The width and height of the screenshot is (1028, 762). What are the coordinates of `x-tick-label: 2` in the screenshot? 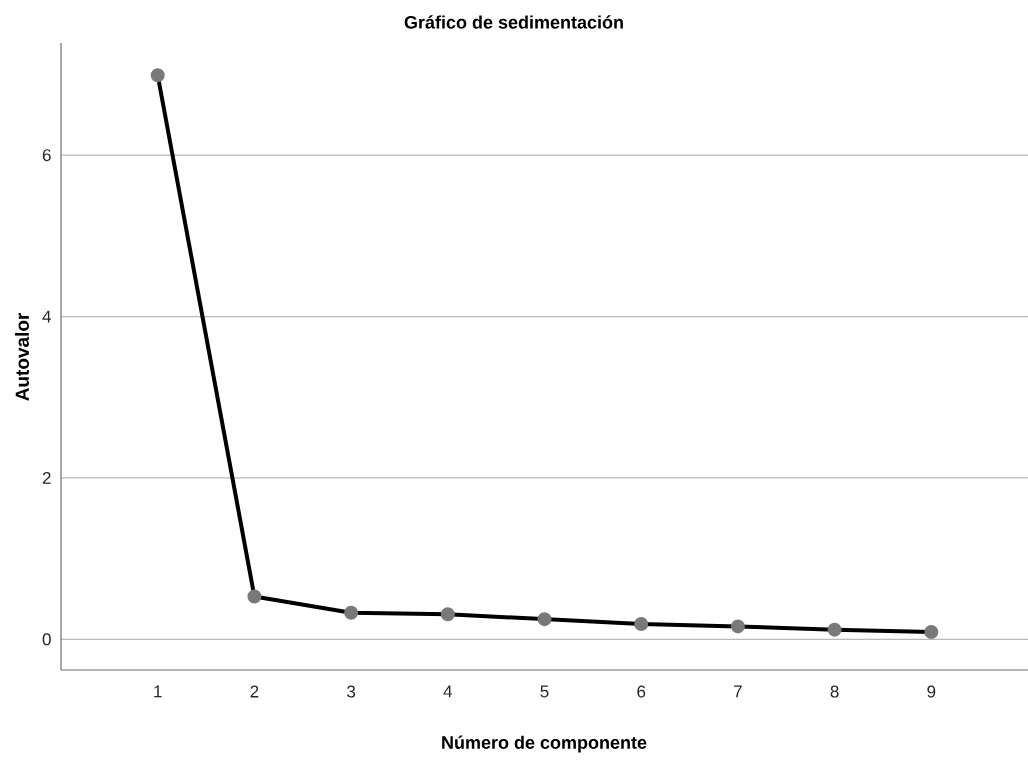 It's located at (254, 691).